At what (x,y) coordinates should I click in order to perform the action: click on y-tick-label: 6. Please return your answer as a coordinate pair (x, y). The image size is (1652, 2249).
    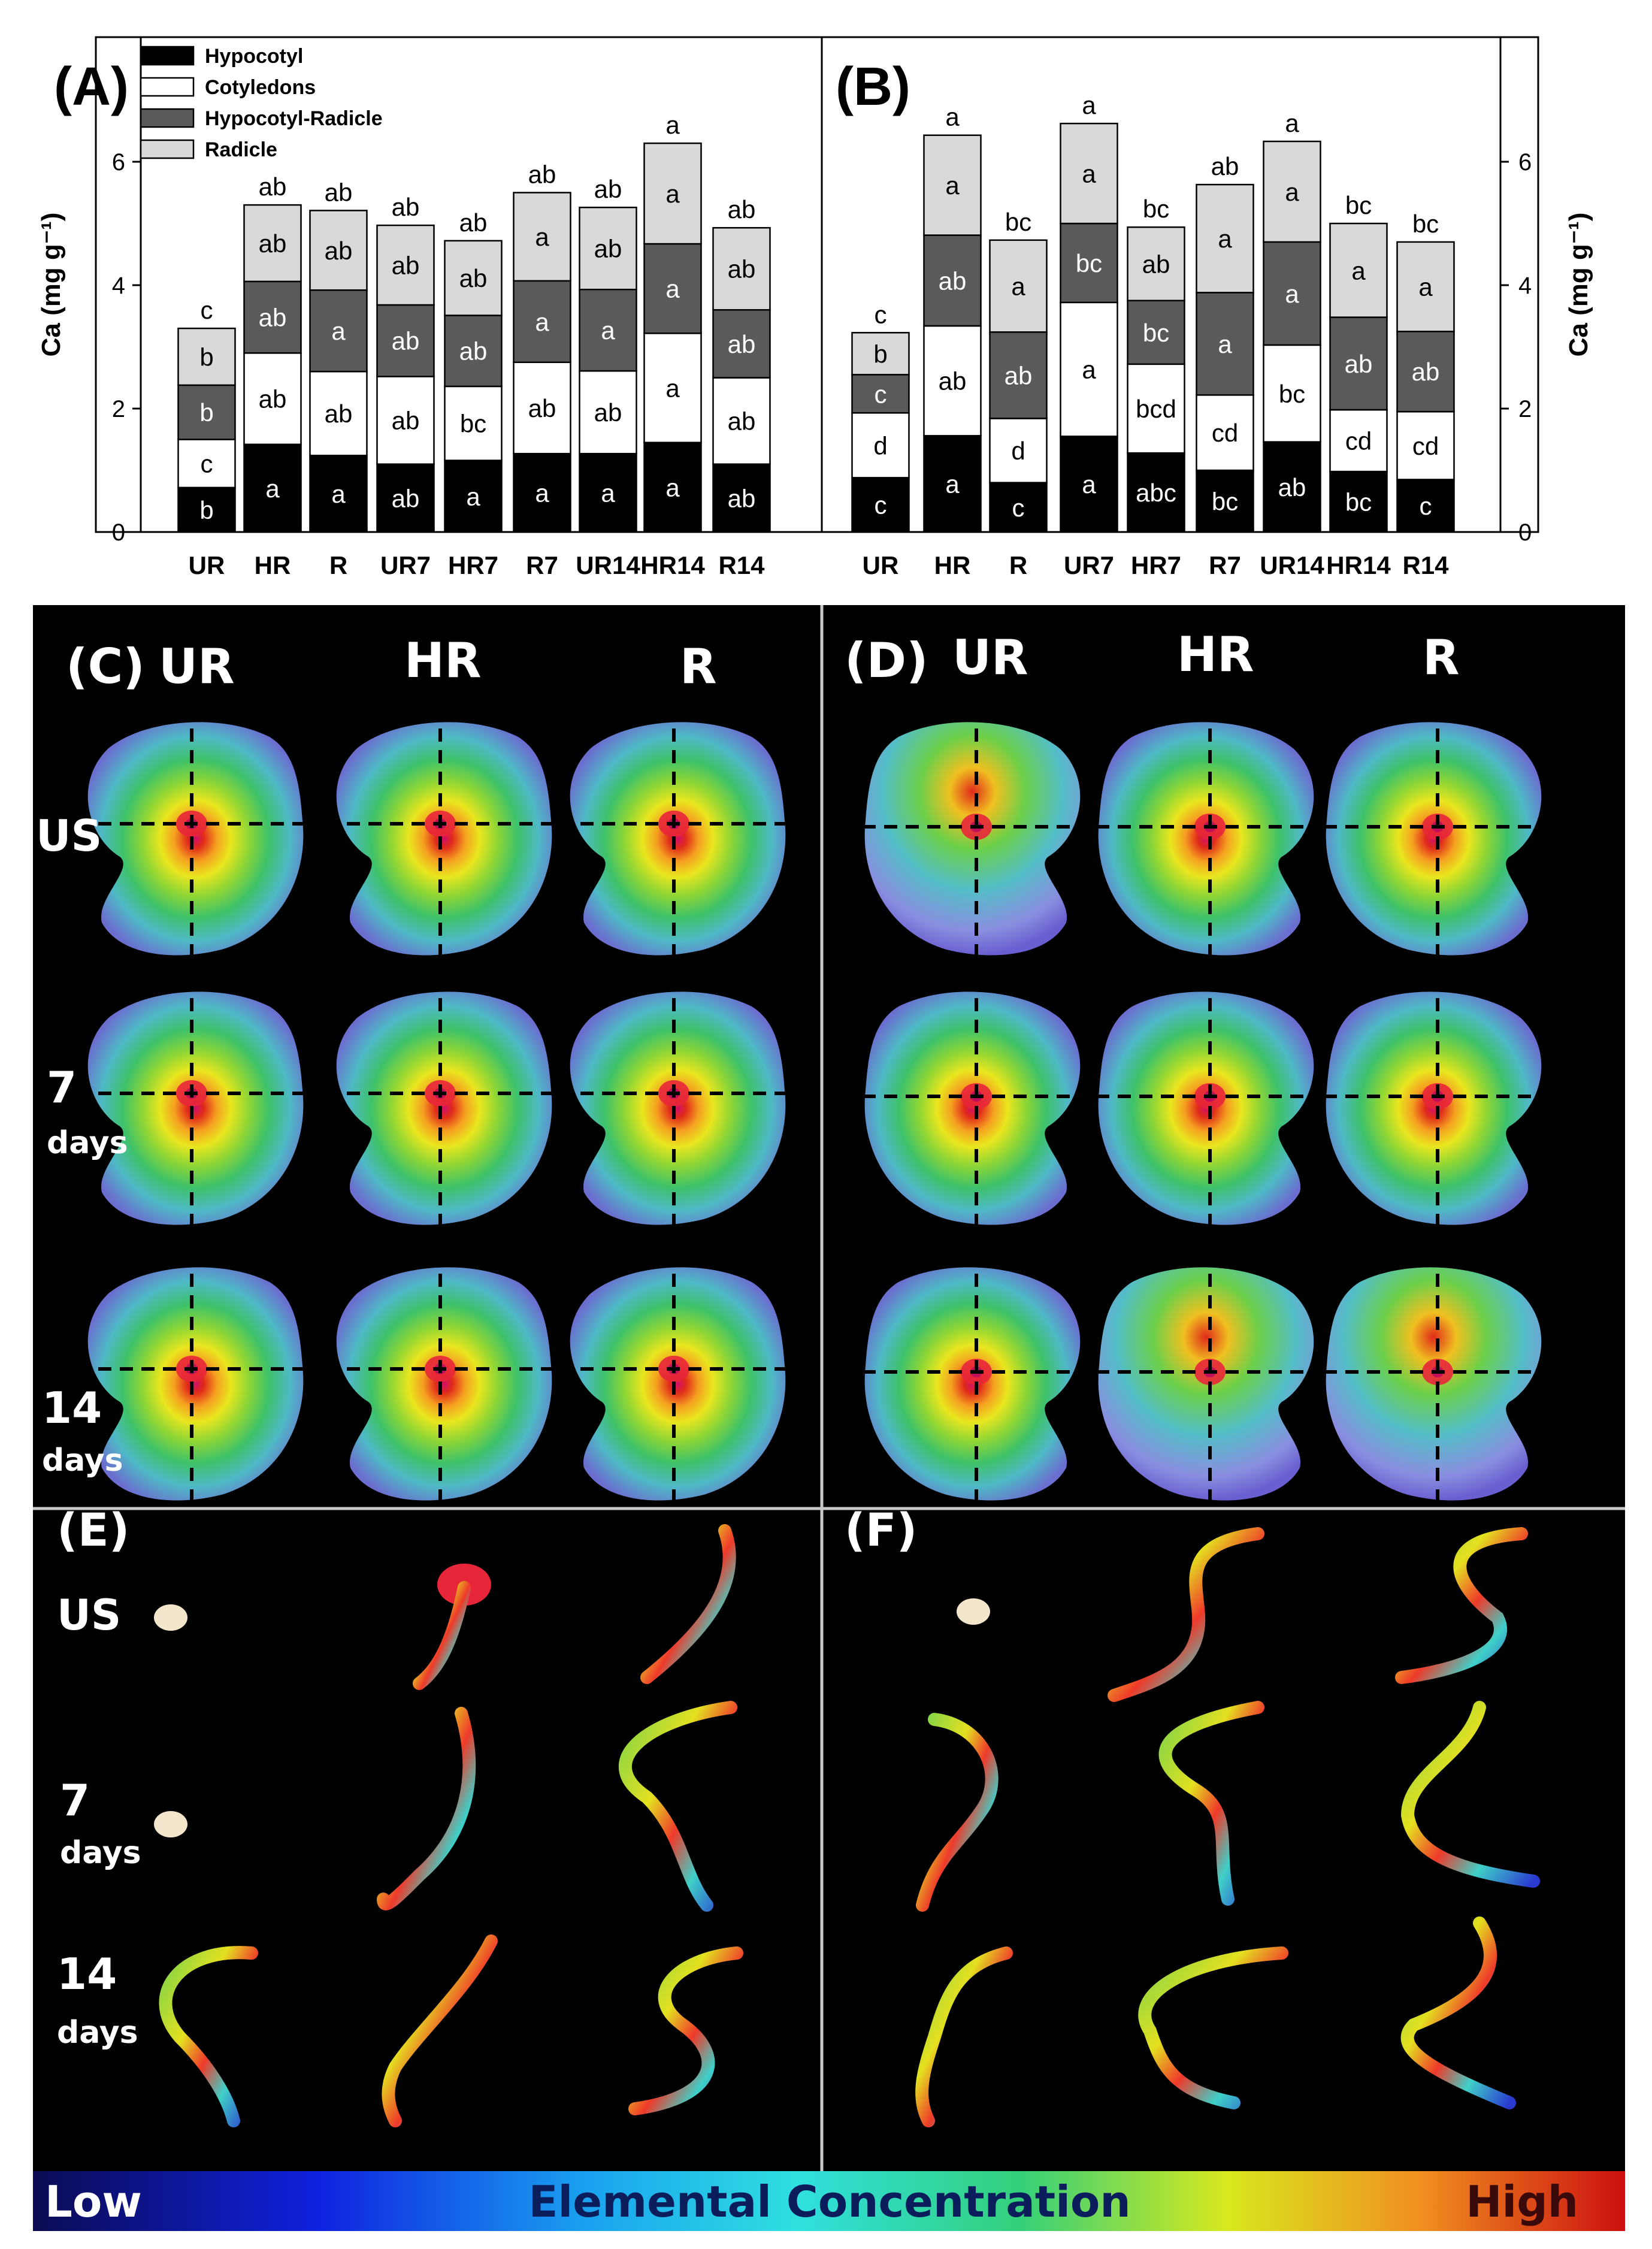
    Looking at the image, I should click on (118, 162).